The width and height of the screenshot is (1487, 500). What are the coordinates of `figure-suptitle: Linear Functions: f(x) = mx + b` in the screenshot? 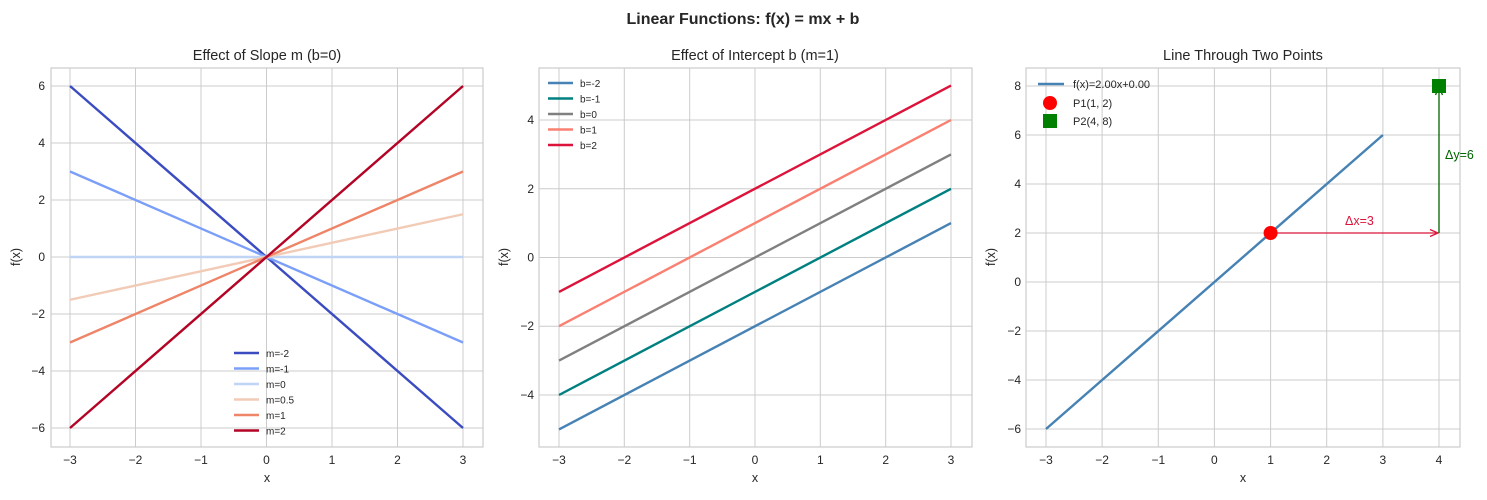 It's located at (743, 19).